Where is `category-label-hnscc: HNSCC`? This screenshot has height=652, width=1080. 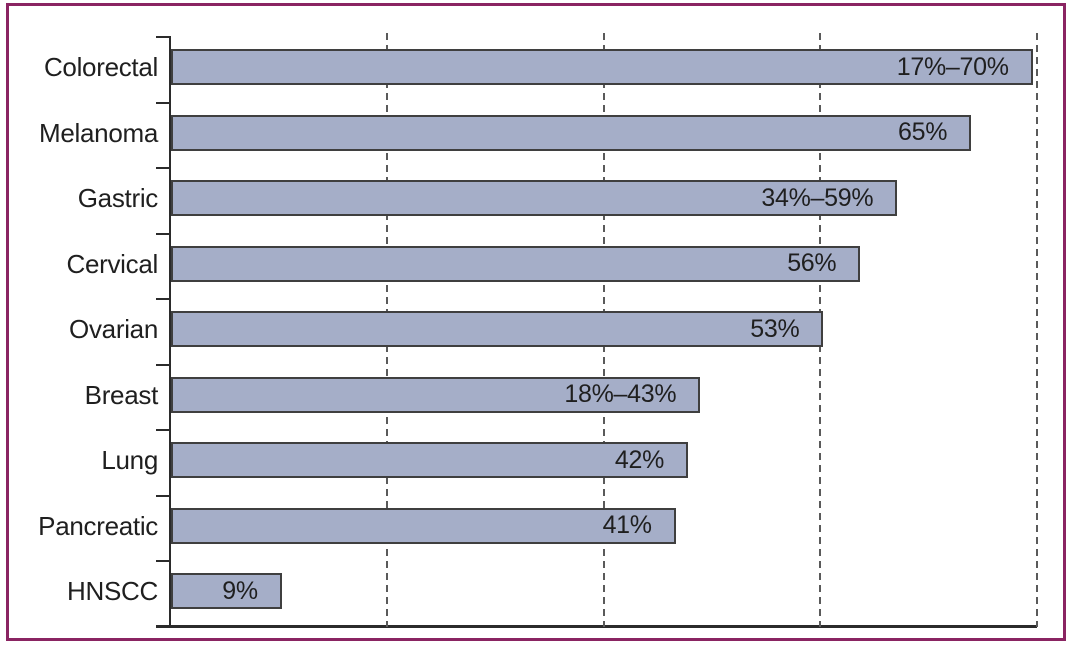
category-label-hnscc: HNSCC is located at coordinates (112, 591).